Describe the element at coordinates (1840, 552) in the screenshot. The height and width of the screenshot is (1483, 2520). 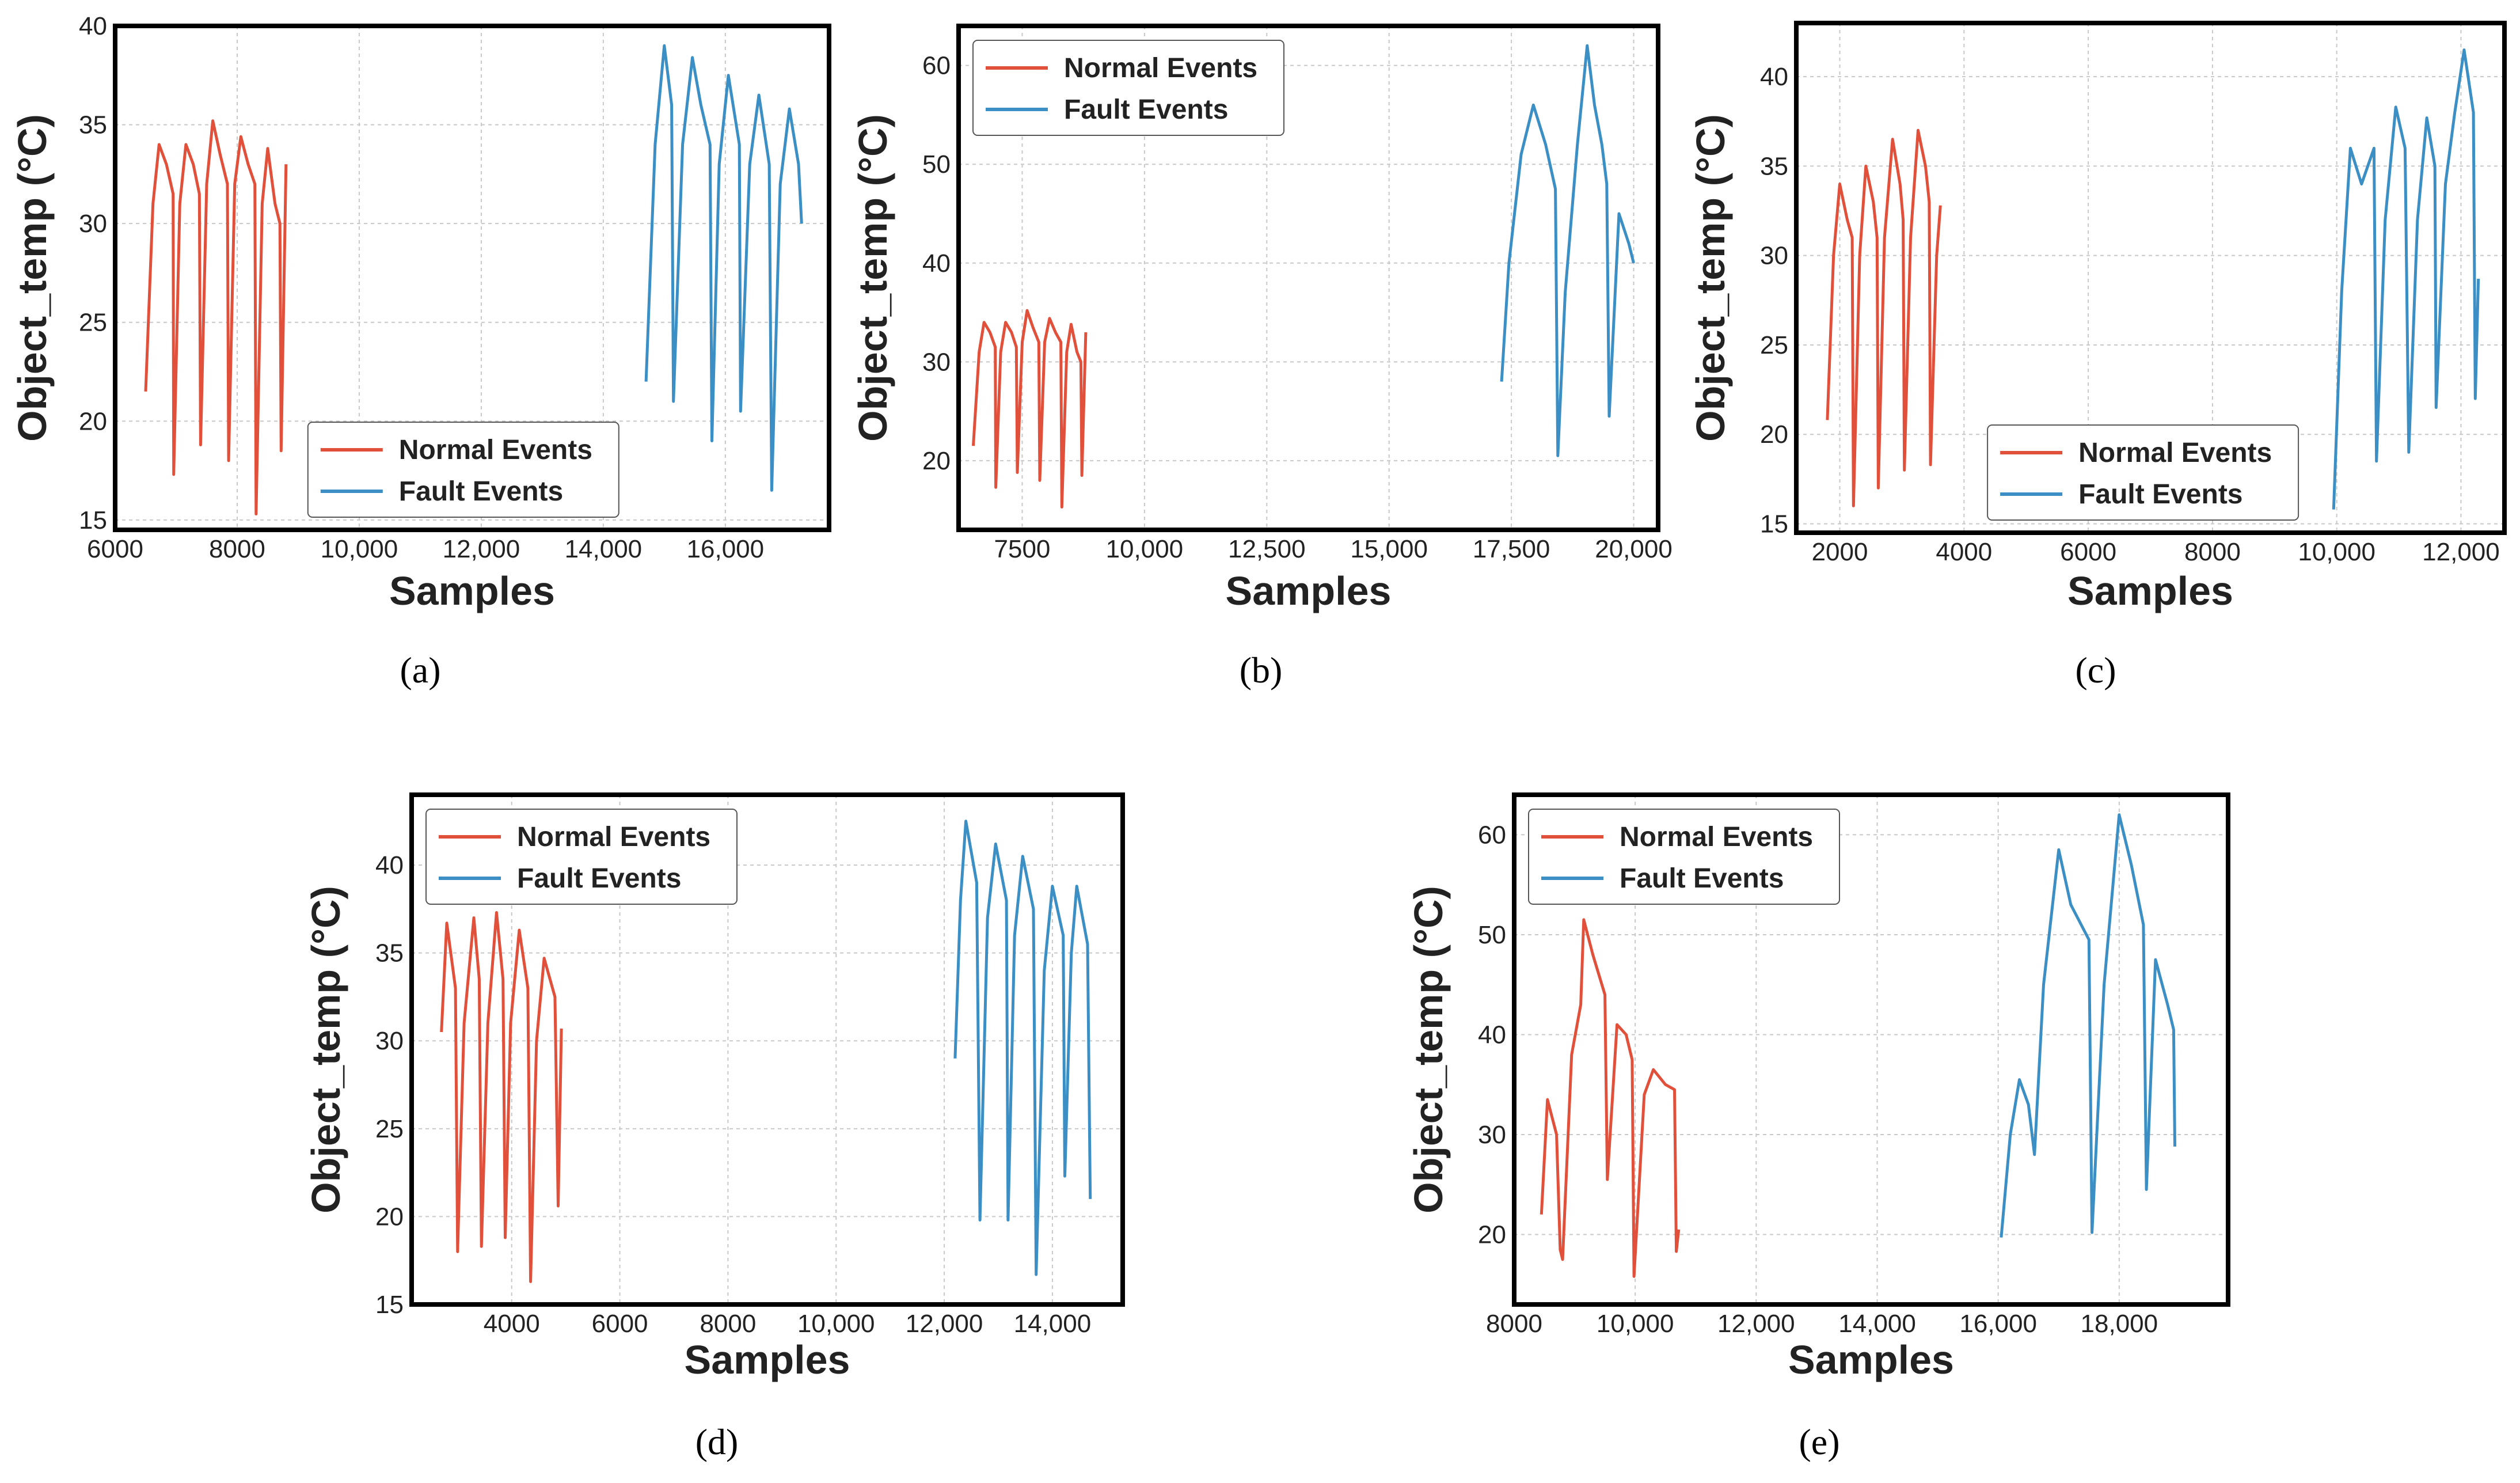
I see `x-tick-label: 2000` at that location.